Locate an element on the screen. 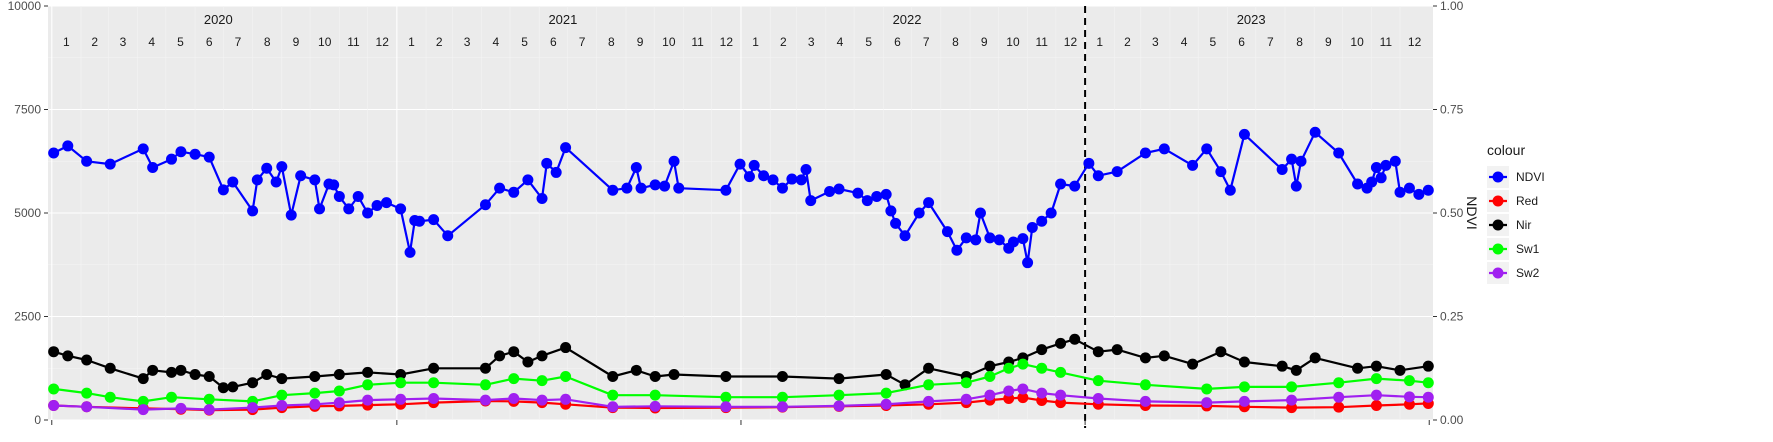 This screenshot has width=1773, height=442. legend-key-point is located at coordinates (1498, 249).